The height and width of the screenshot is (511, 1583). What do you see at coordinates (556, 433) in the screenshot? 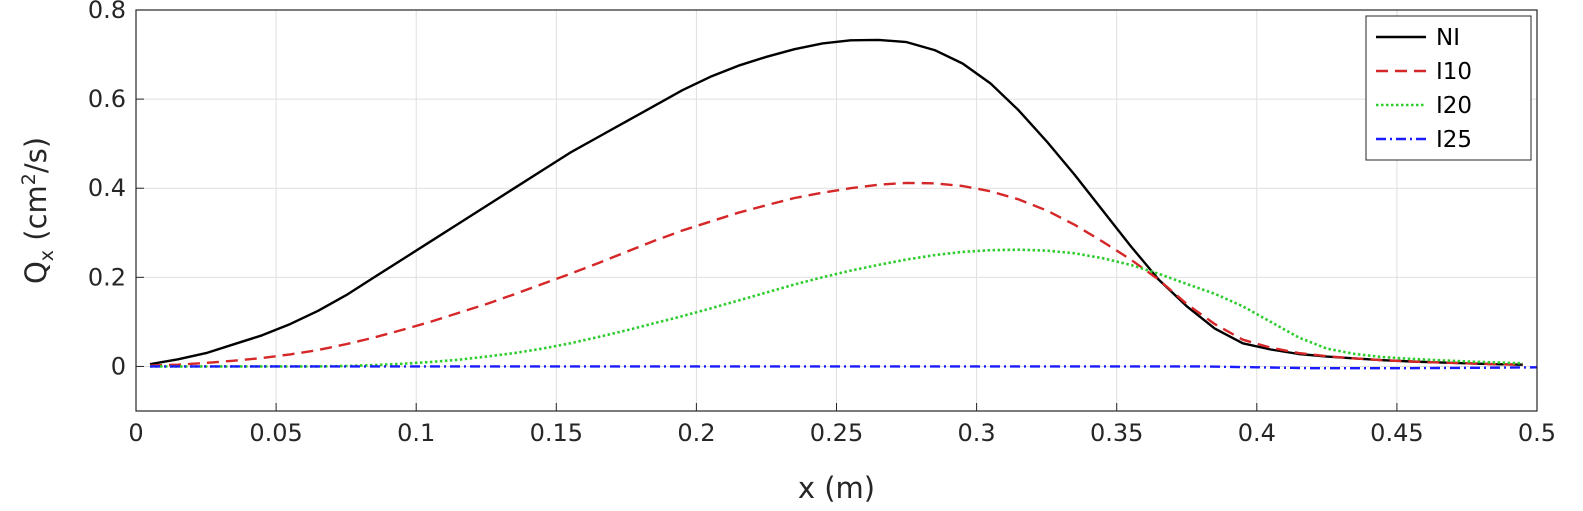
I see `x-tick-label: 0.15` at bounding box center [556, 433].